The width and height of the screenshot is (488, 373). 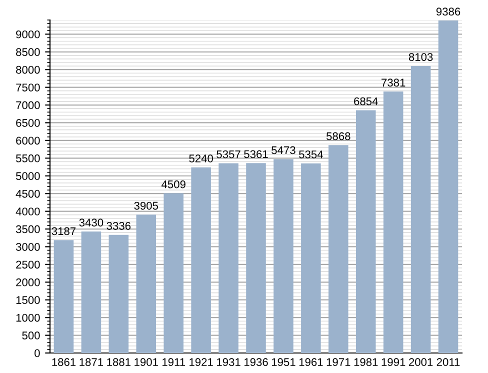 I want to click on y-tick-label: 500, so click(x=31, y=336).